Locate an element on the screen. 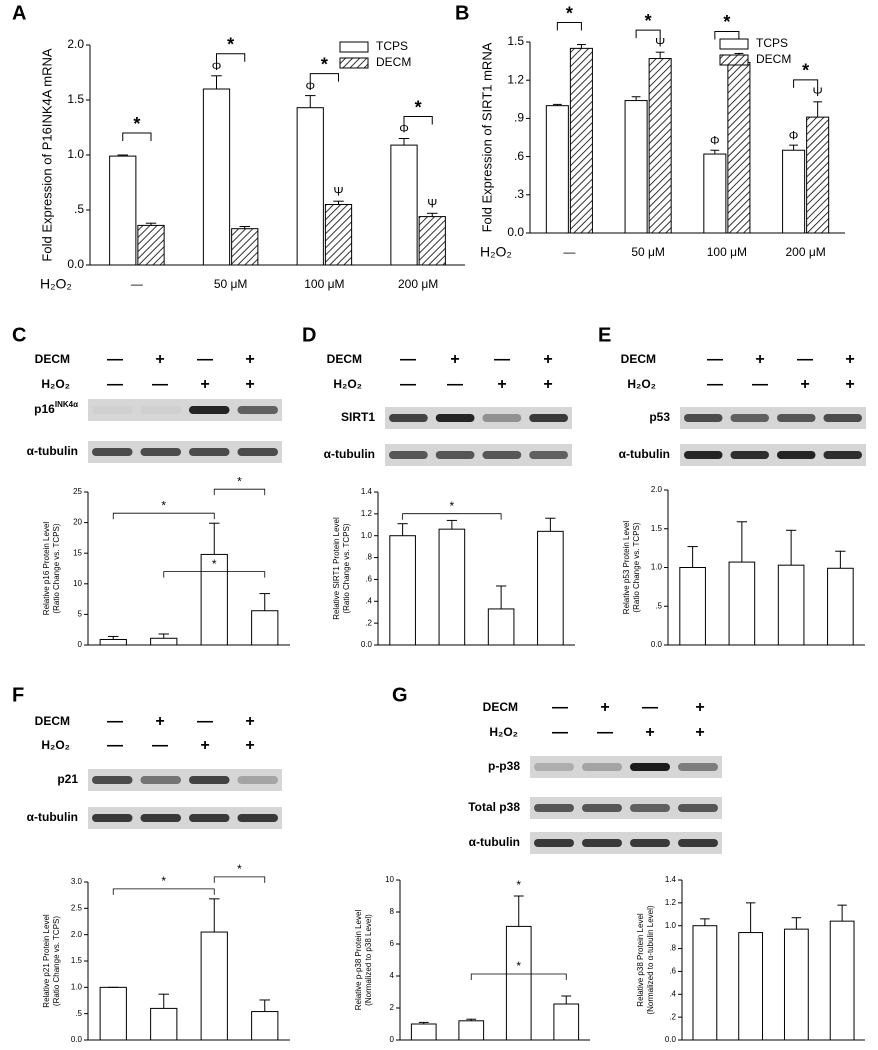 Image resolution: width=878 pixels, height=1050 pixels. y-tick-label: 6 is located at coordinates (392, 943).